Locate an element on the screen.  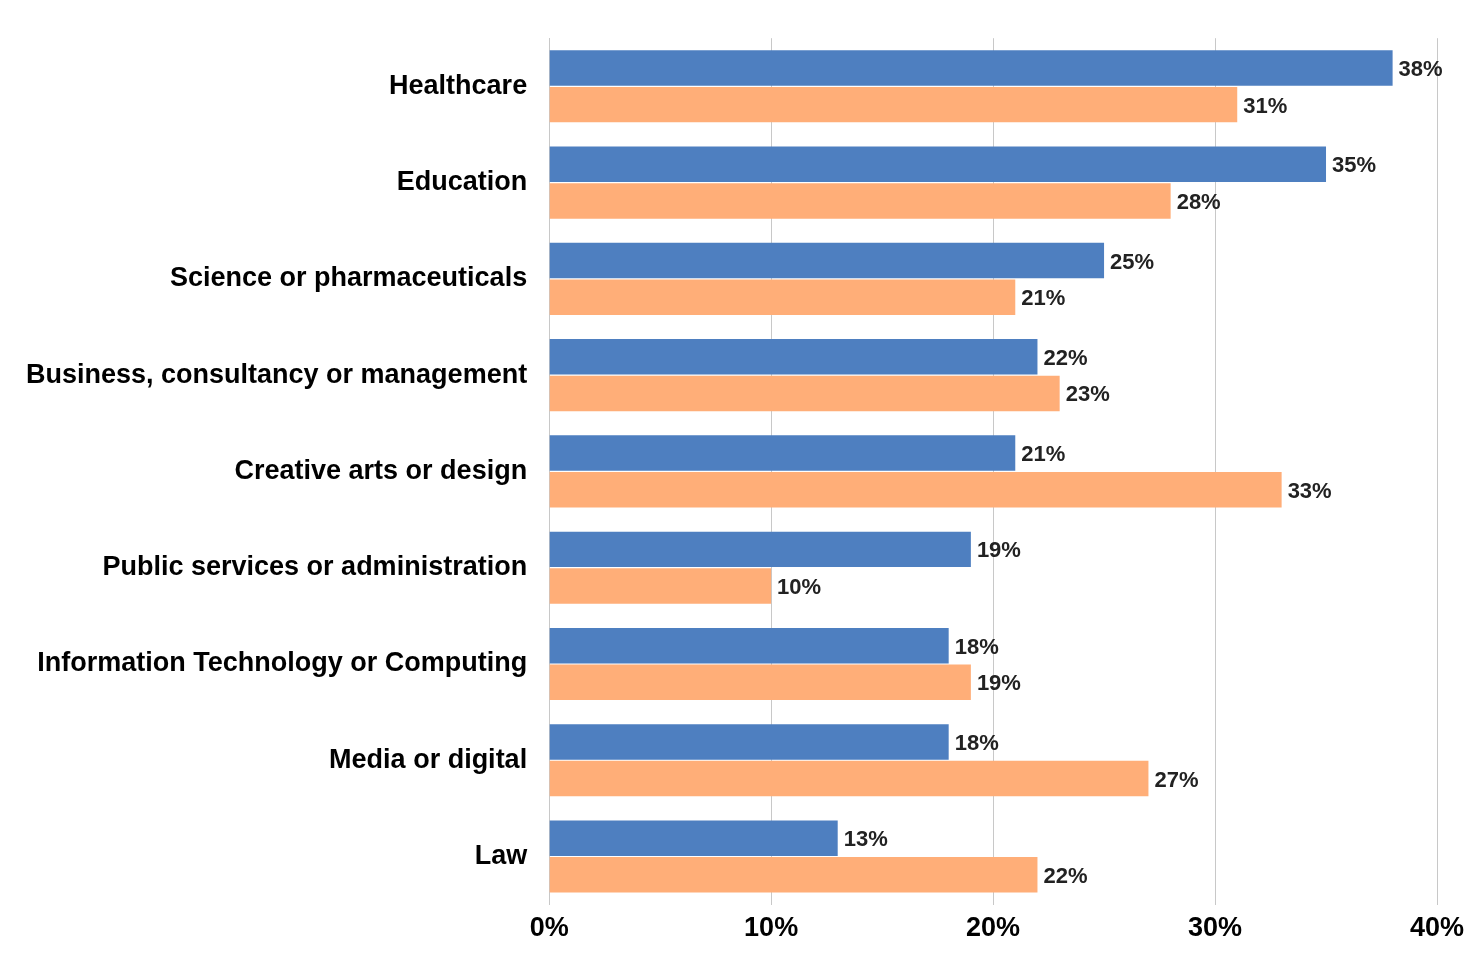
data-label: 27% is located at coordinates (1176, 779).